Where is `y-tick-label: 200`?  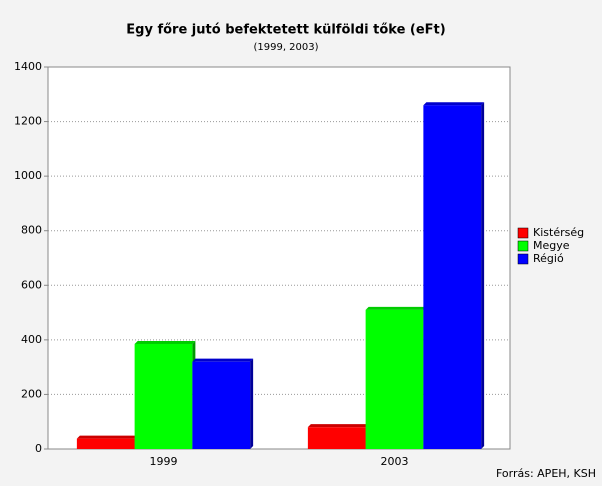 y-tick-label: 200 is located at coordinates (31, 393).